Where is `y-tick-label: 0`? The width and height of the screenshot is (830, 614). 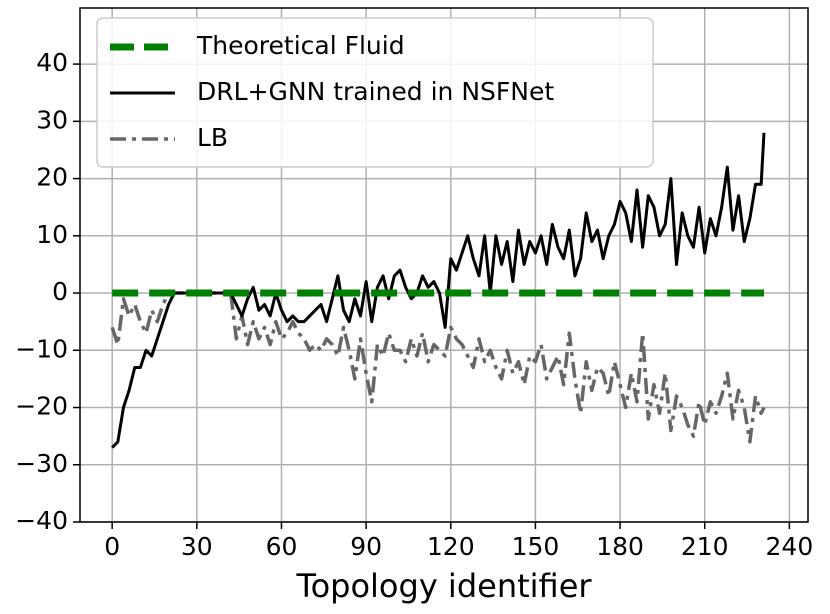
y-tick-label: 0 is located at coordinates (60, 291).